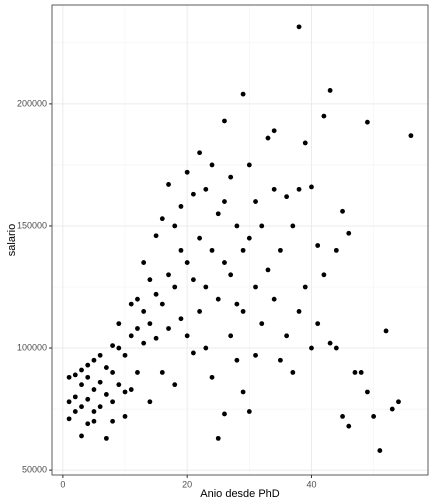  I want to click on y-tick-label: 200000, so click(32, 103).